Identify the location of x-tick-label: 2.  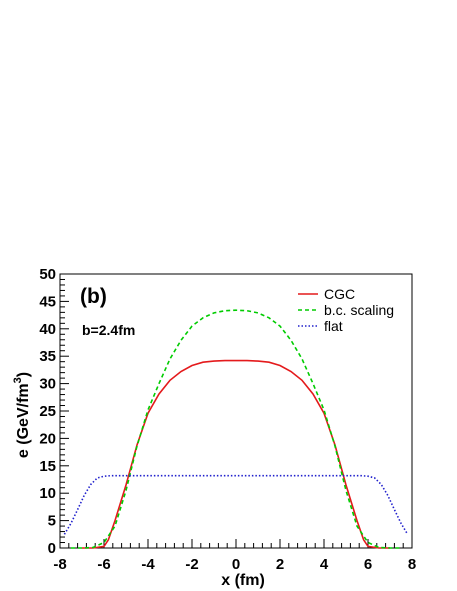
(280, 564).